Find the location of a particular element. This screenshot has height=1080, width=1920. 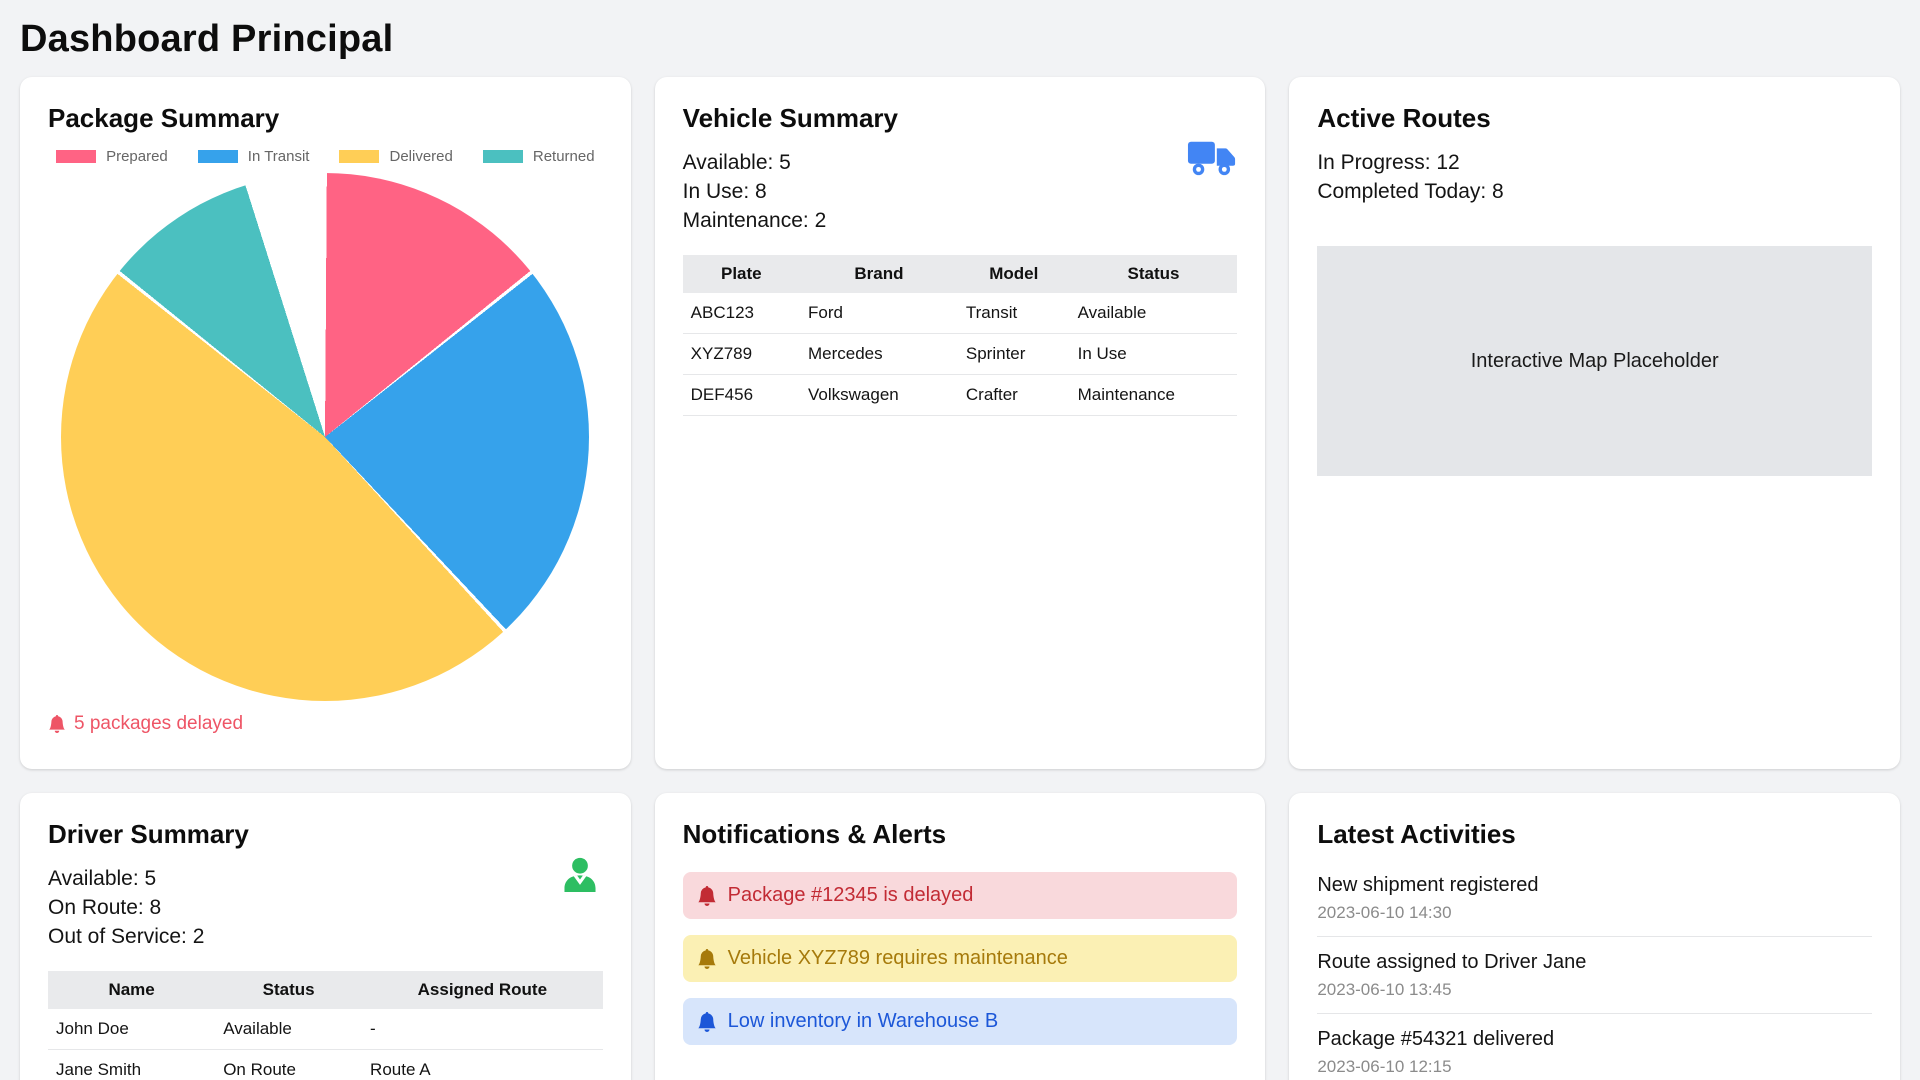

cell-status: In Use is located at coordinates (1153, 354).